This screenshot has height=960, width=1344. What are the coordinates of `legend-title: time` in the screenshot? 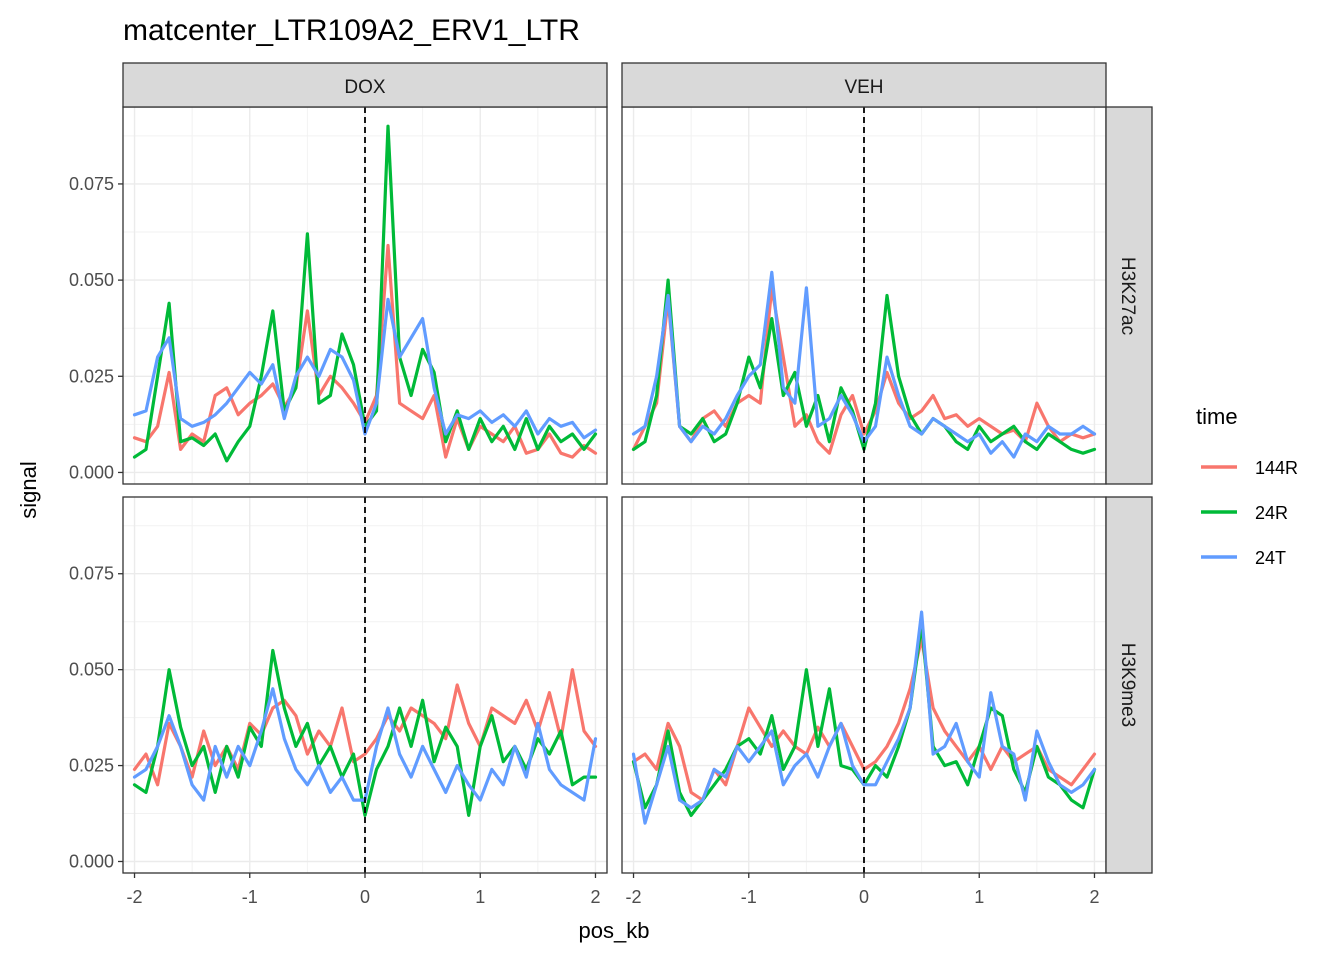 It's located at (1217, 416).